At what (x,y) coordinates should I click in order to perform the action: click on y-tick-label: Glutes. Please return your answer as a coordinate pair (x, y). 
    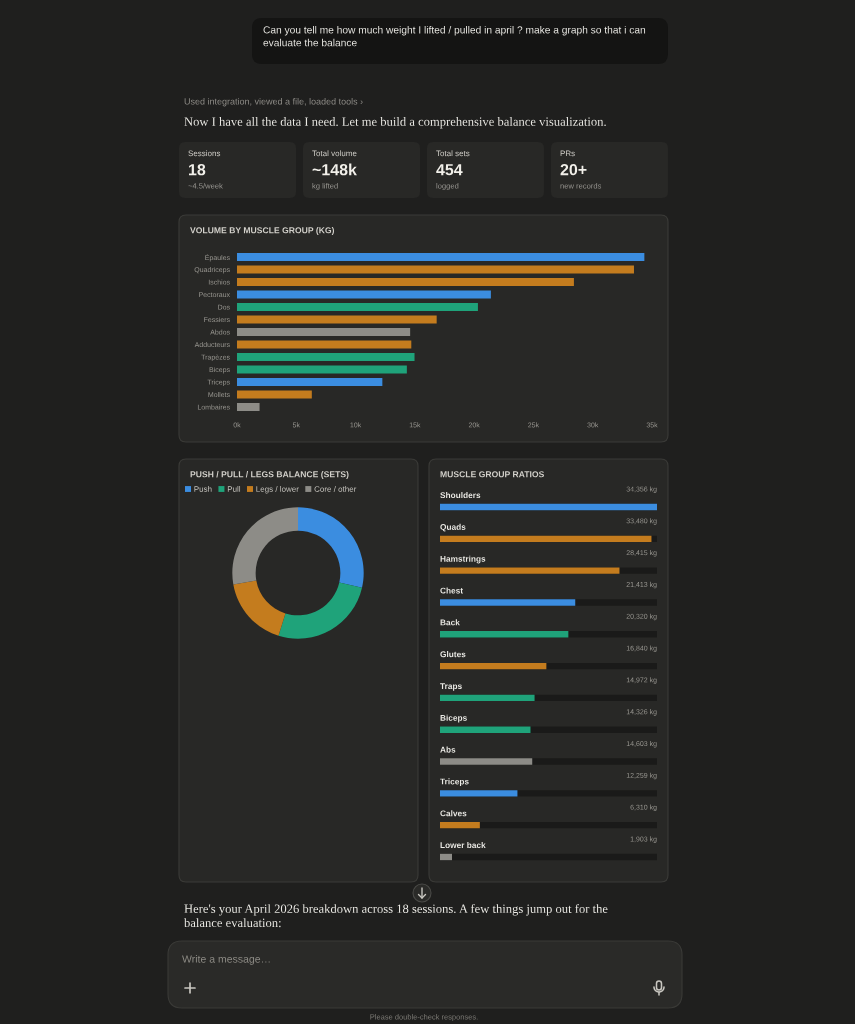
    Looking at the image, I should click on (453, 654).